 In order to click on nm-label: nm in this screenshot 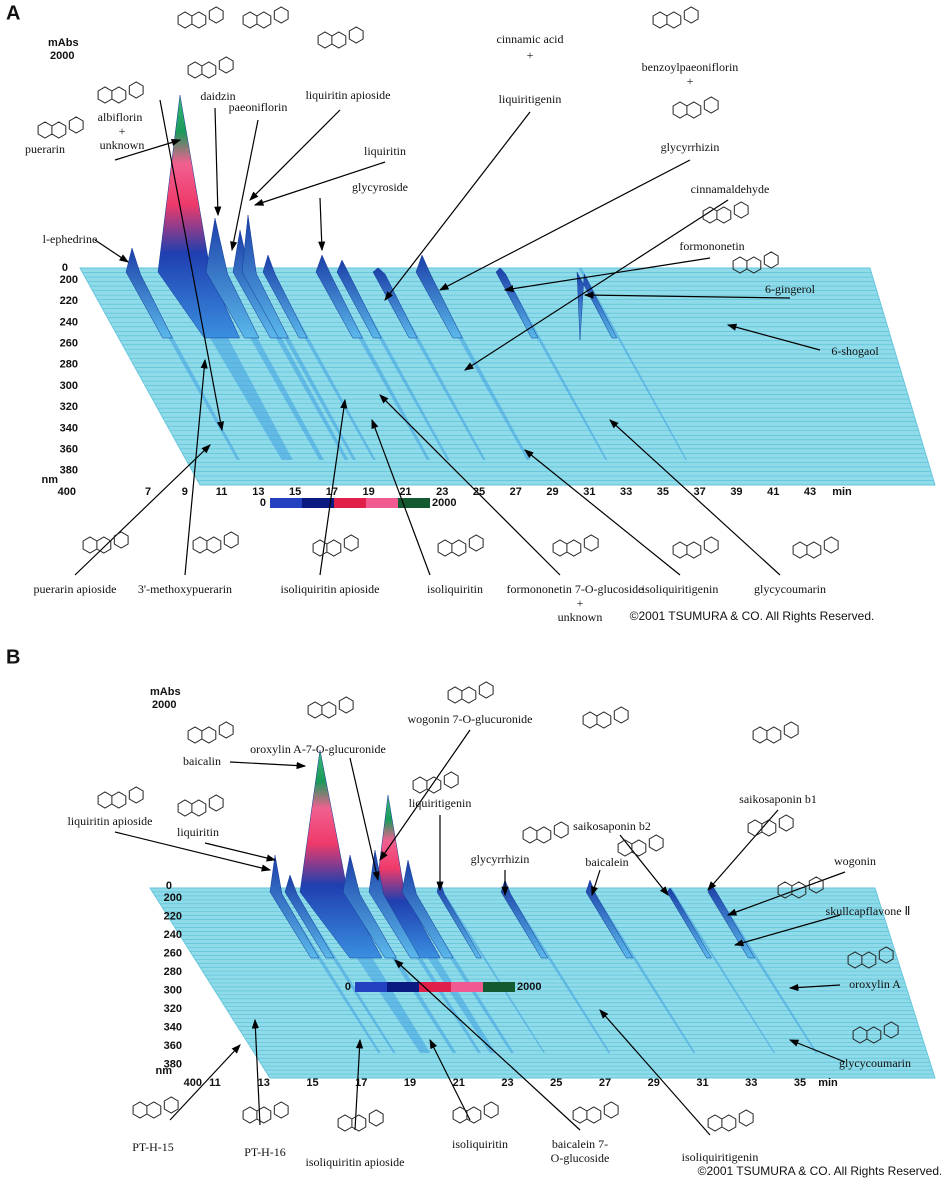, I will do `click(50, 480)`.